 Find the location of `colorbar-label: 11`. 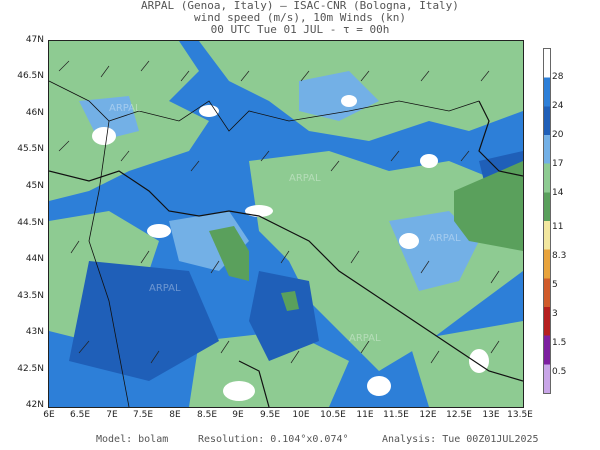

colorbar-label: 11 is located at coordinates (558, 227).